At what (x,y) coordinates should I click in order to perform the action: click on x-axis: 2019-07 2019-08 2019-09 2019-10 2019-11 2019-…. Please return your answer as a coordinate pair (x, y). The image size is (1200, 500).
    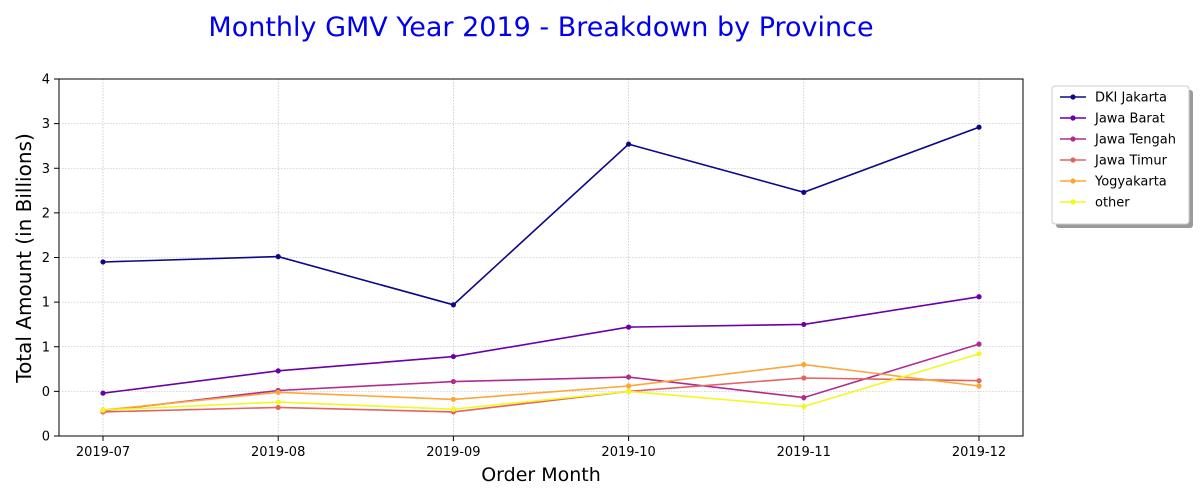
    Looking at the image, I should click on (541, 448).